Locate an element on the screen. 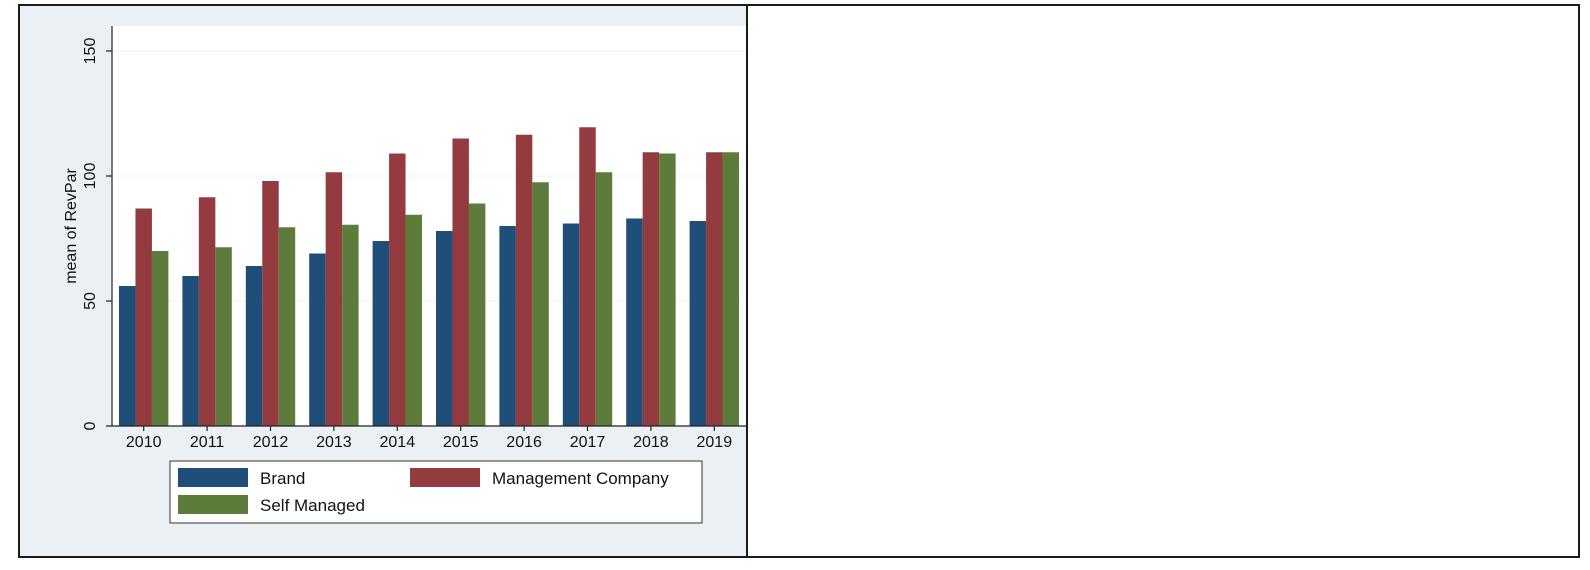 Image resolution: width=1590 pixels, height=570 pixels. x-tick-label: 2011 is located at coordinates (207, 442).